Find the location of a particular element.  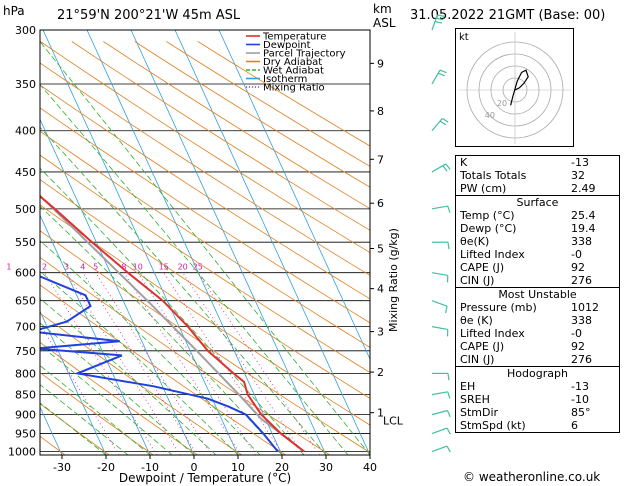

legend-label: Temperature is located at coordinates (294, 37).